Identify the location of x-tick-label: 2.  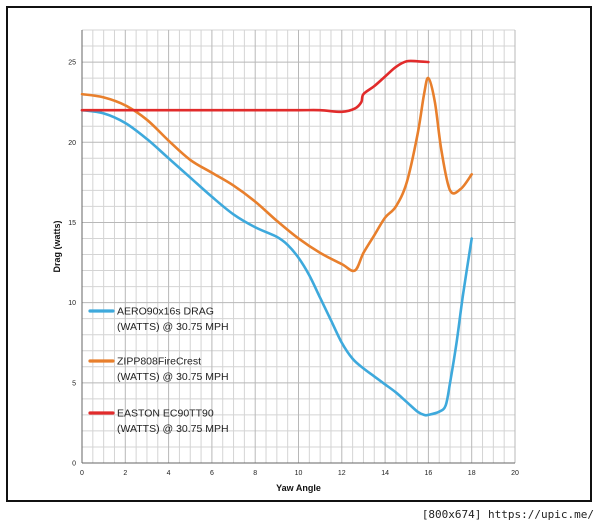
(125, 473).